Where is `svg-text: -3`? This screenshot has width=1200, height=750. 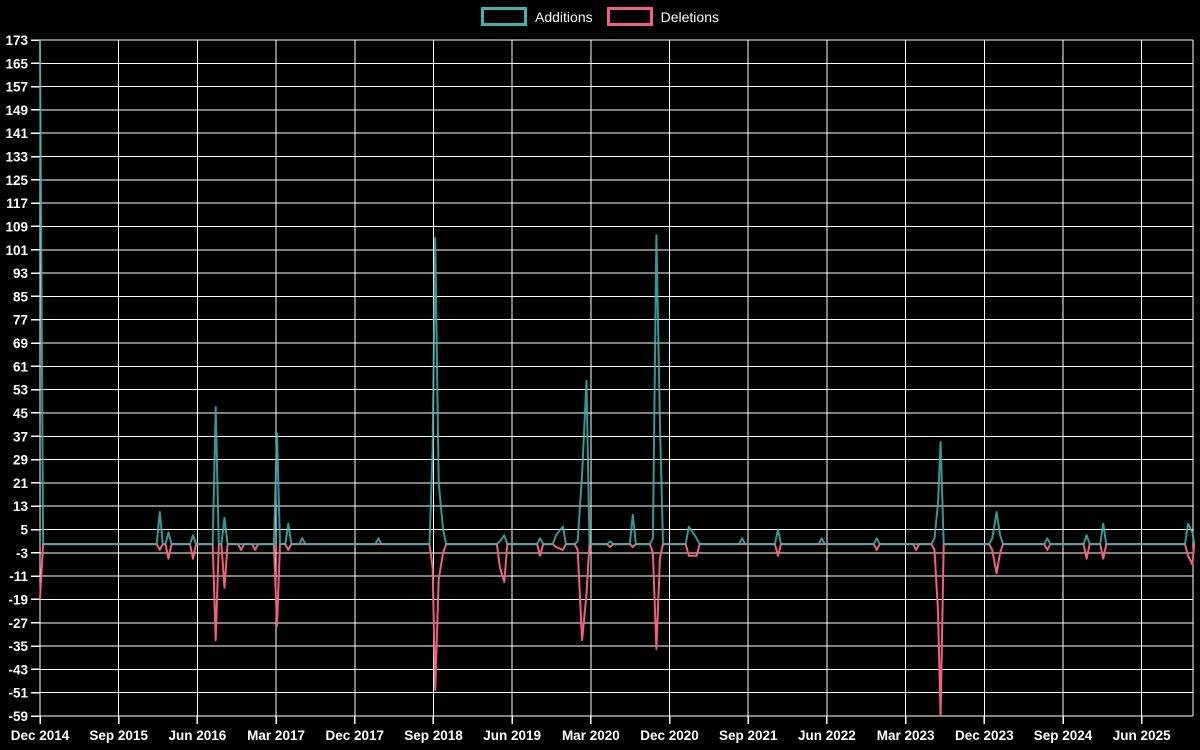 svg-text: -3 is located at coordinates (22, 553).